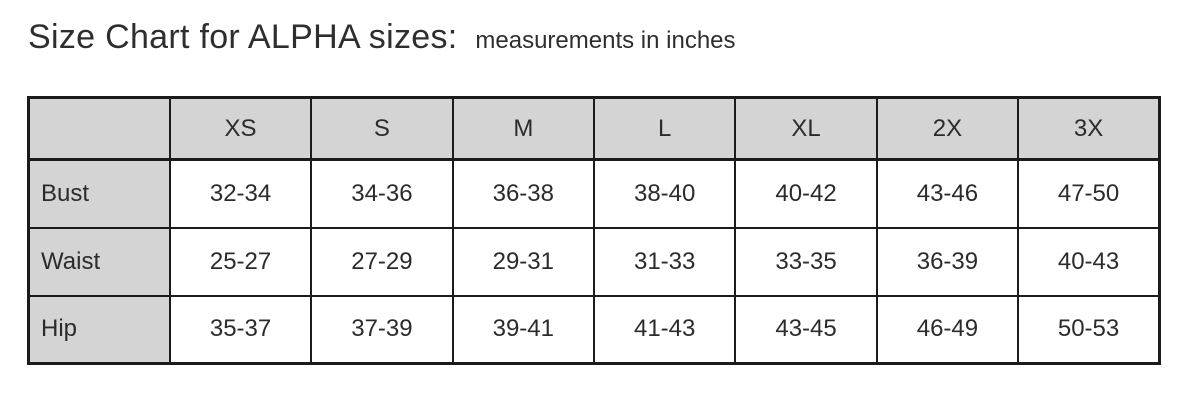 The image size is (1200, 416). Describe the element at coordinates (806, 193) in the screenshot. I see `cell-bust-xl: 40-42` at that location.